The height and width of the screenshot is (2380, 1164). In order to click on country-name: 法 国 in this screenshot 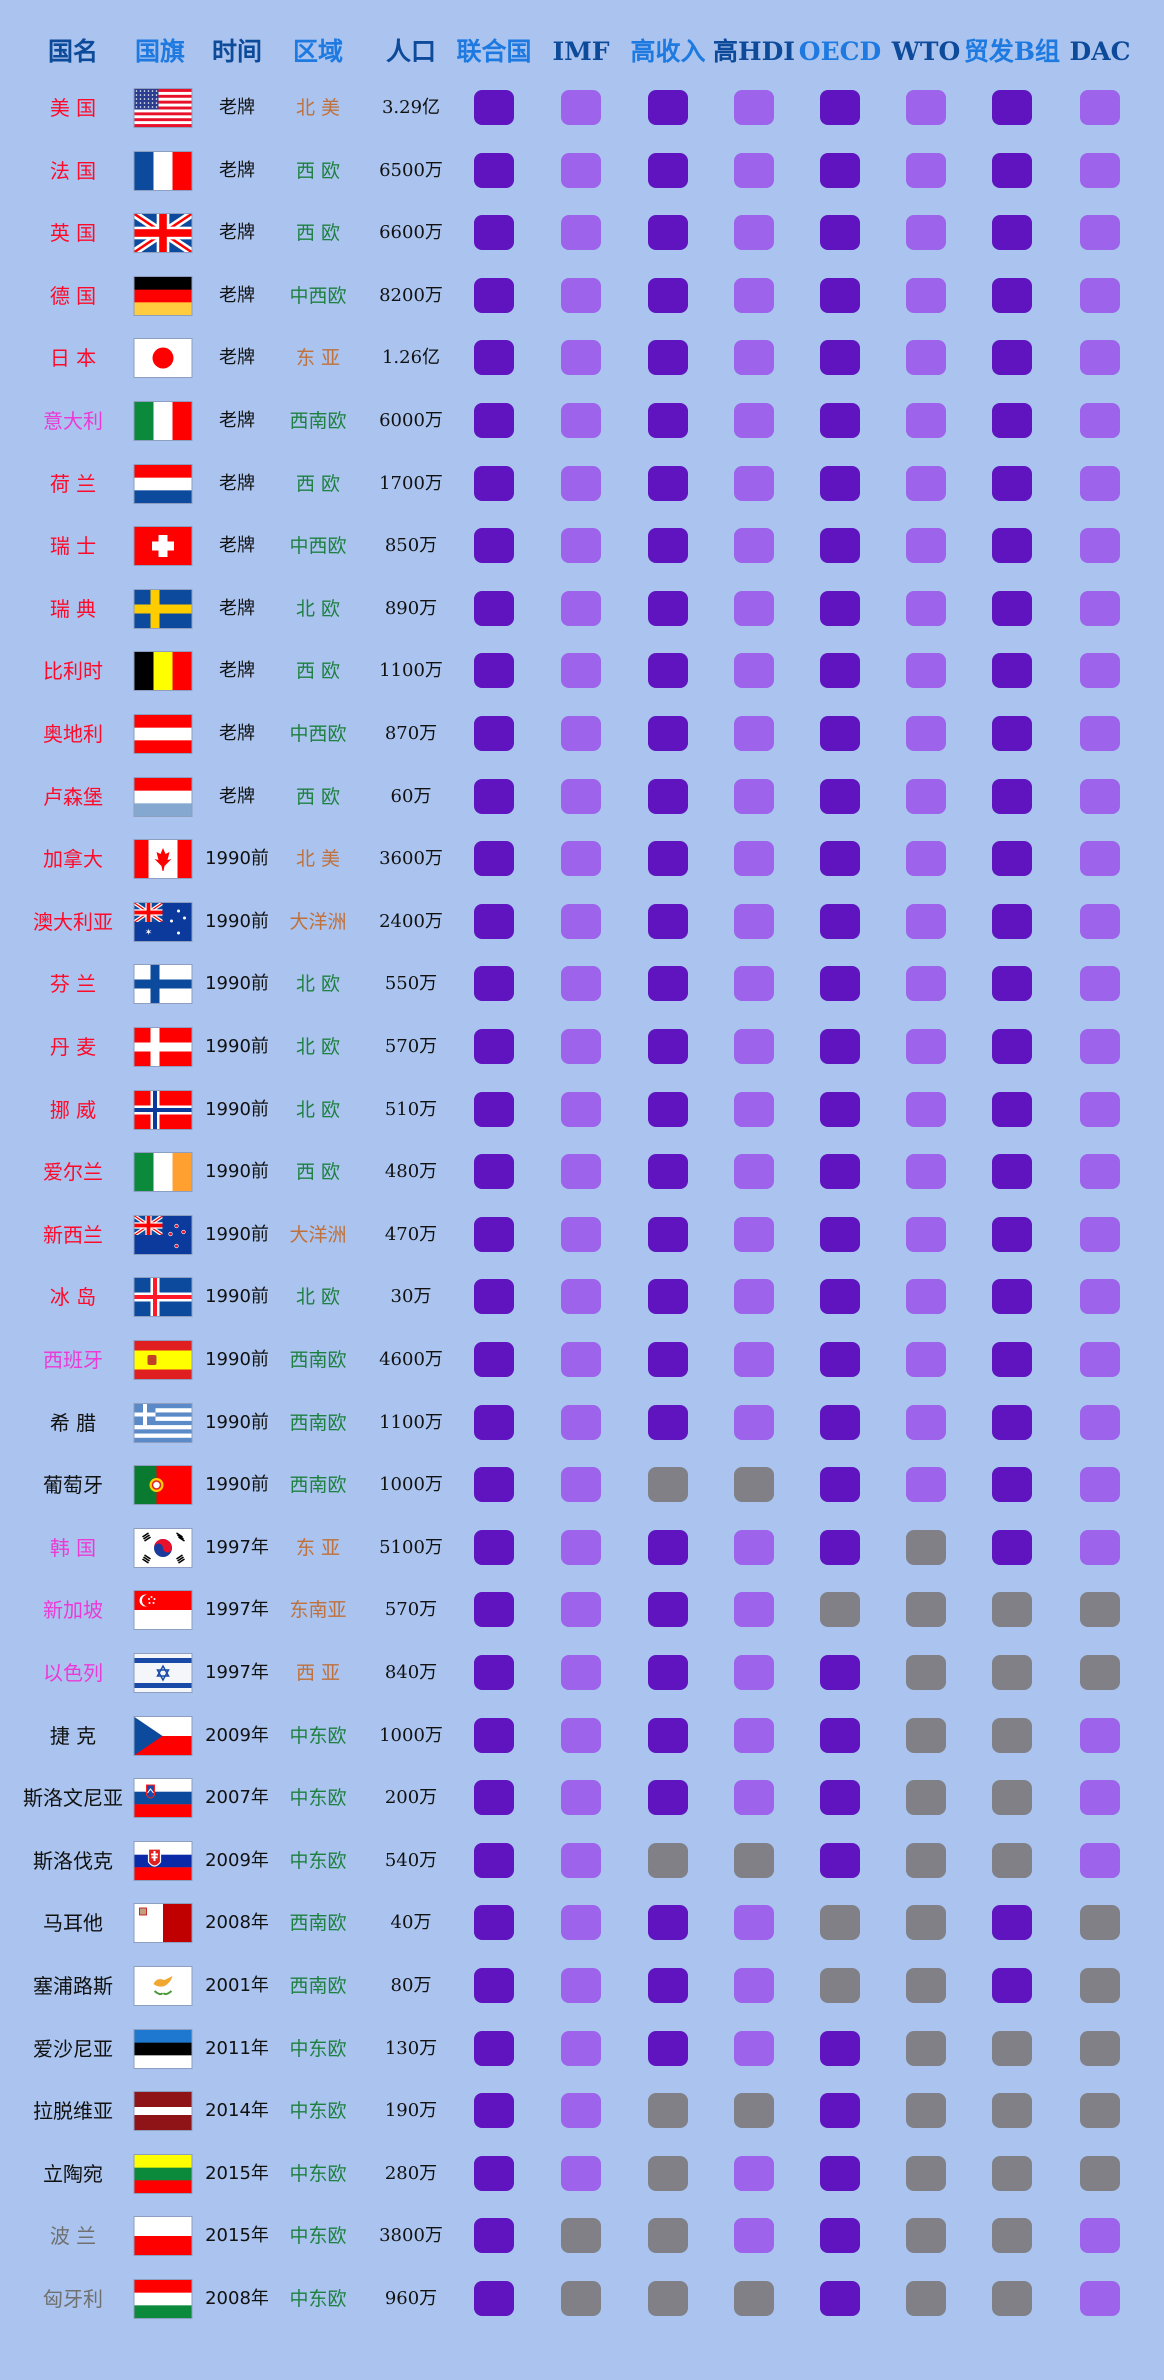, I will do `click(73, 170)`.